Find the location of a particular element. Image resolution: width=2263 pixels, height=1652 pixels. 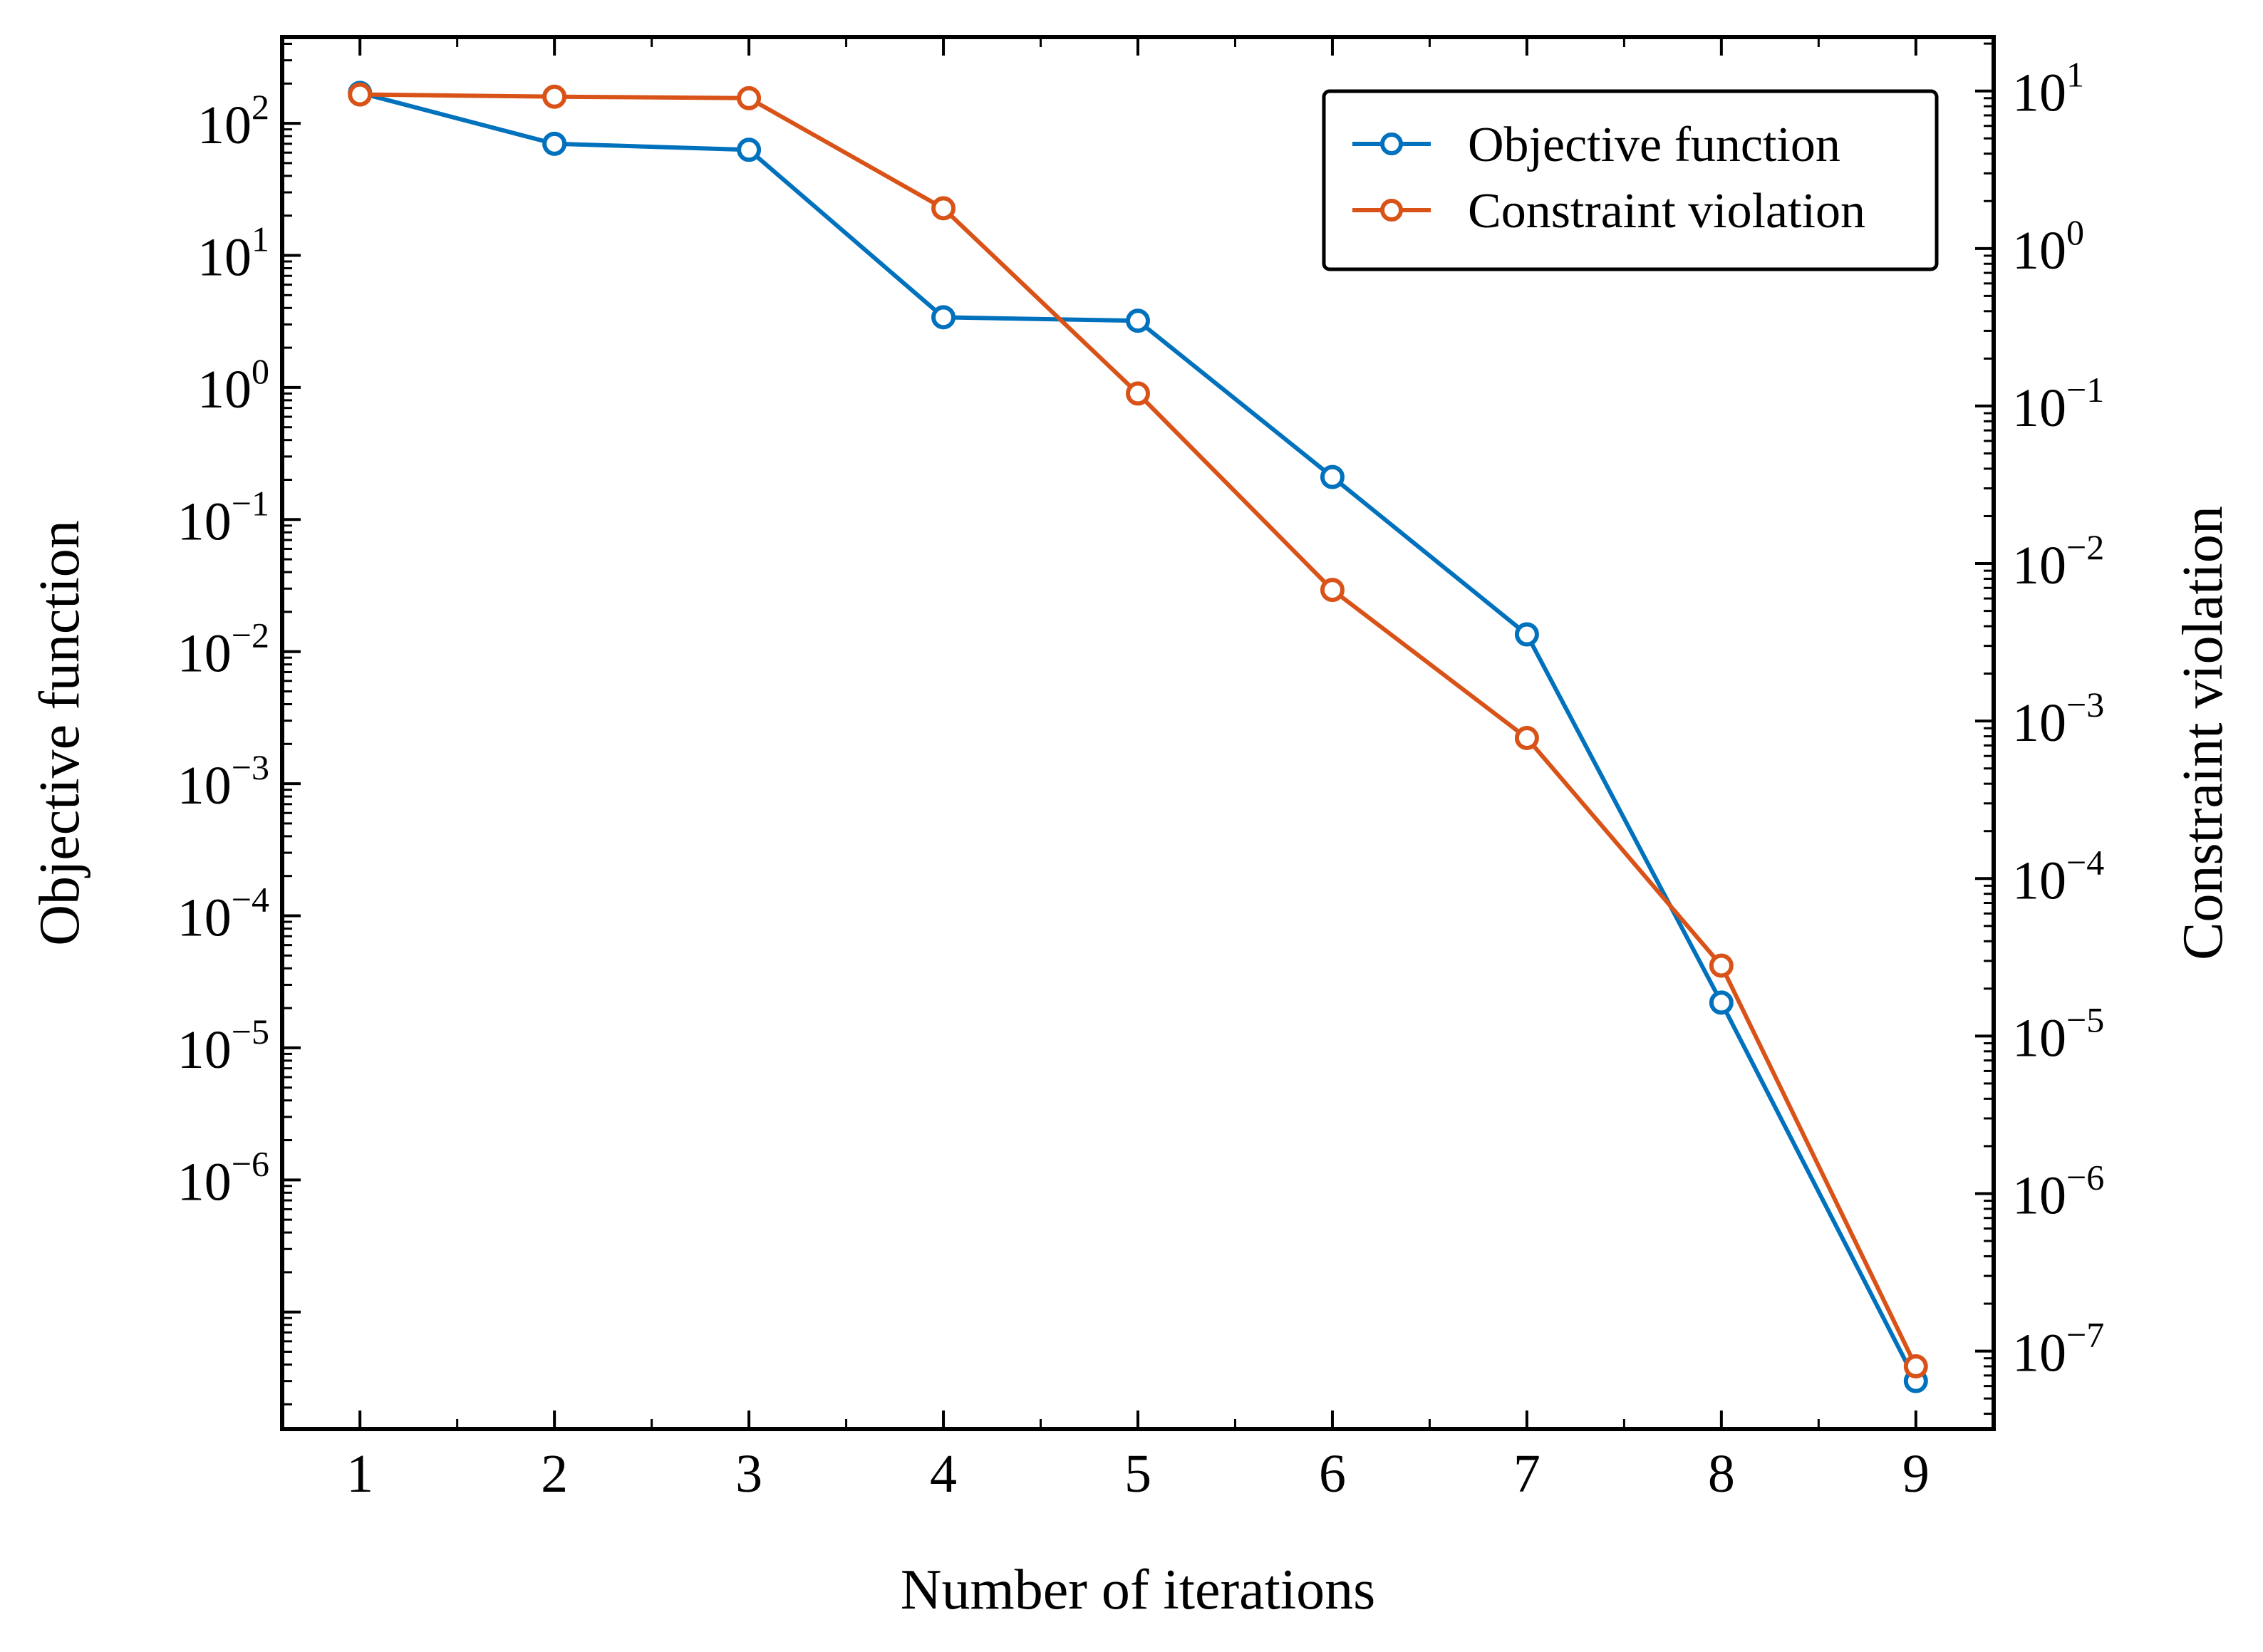

y2-tick-label: 10⁻³ is located at coordinates (2058, 719).